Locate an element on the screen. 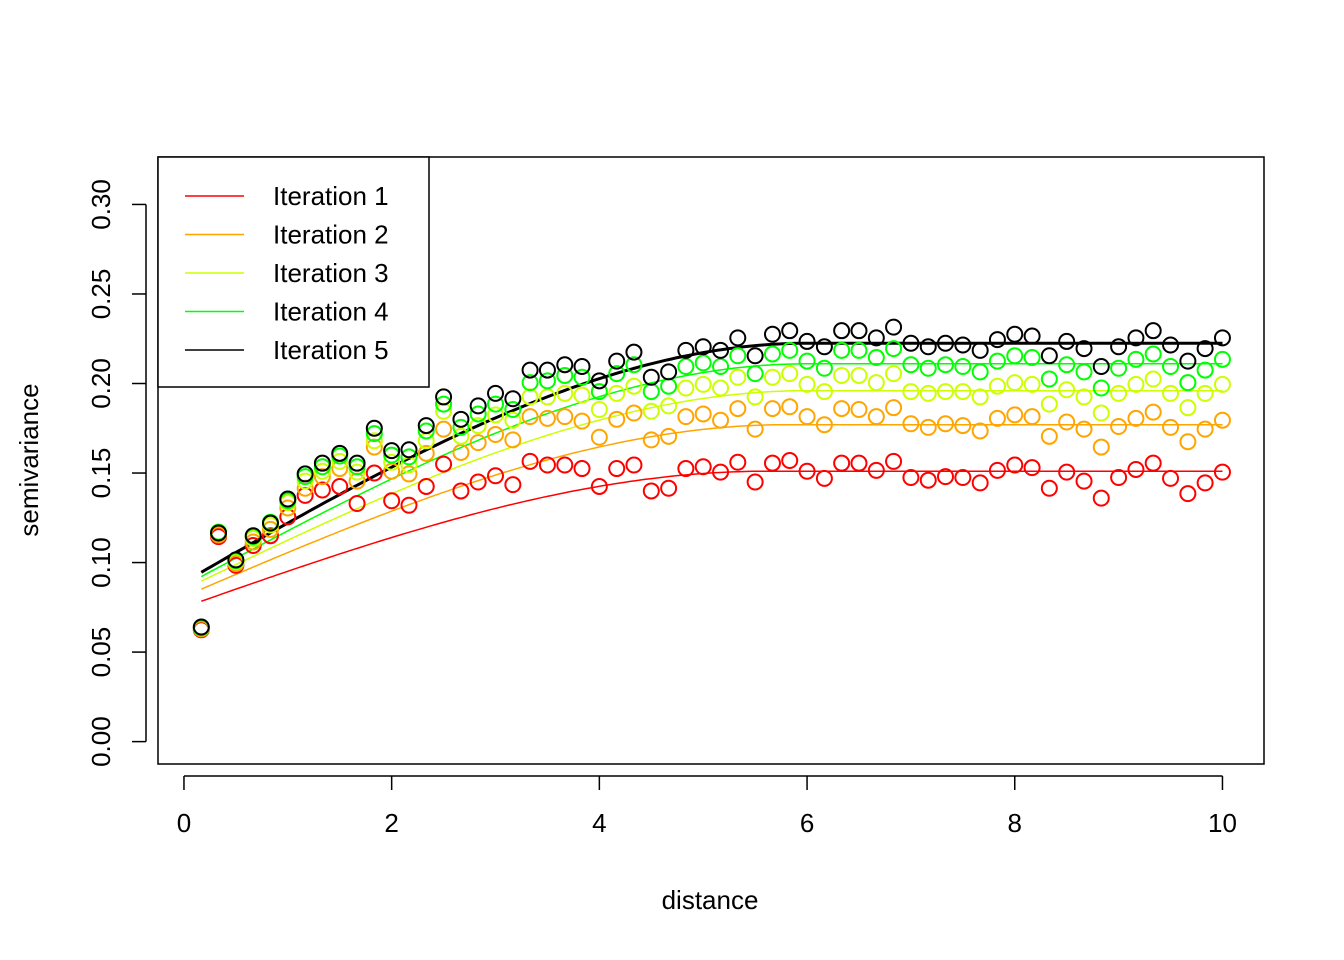 The height and width of the screenshot is (960, 1344). legend-label: Iteration 5 is located at coordinates (331, 350).